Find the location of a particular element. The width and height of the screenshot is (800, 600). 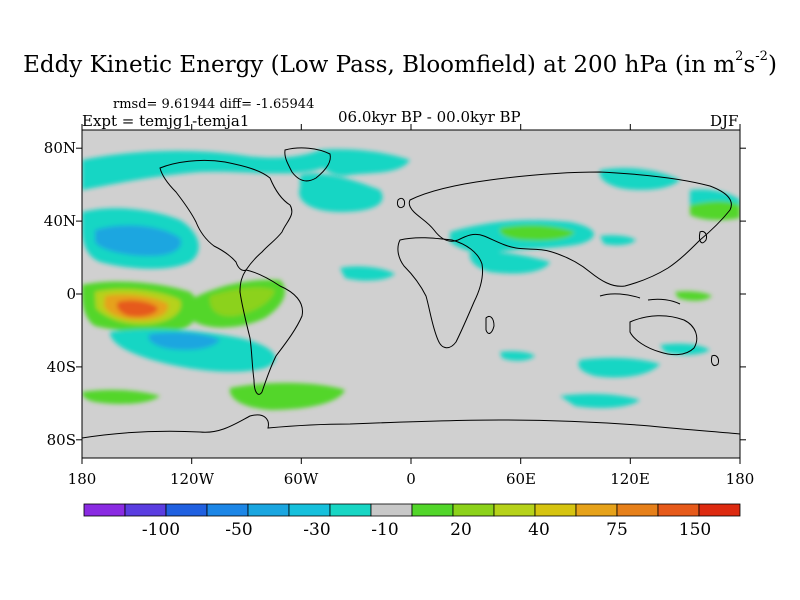

lon-label-180e: 180 is located at coordinates (740, 479).